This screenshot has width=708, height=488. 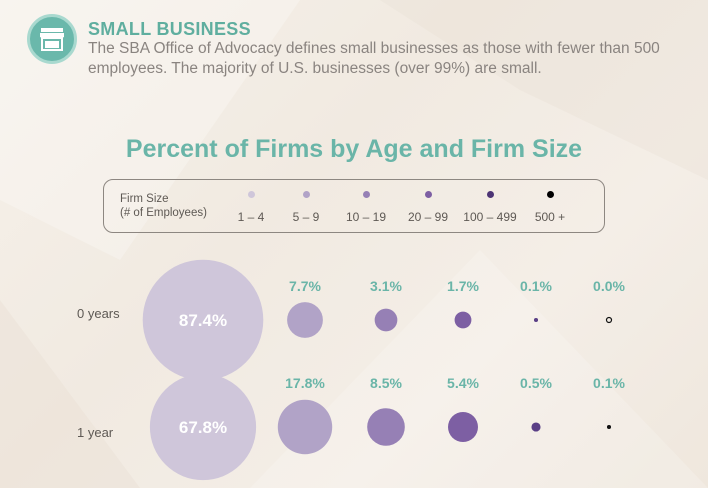 What do you see at coordinates (305, 286) in the screenshot?
I see `data-label: 7.7%` at bounding box center [305, 286].